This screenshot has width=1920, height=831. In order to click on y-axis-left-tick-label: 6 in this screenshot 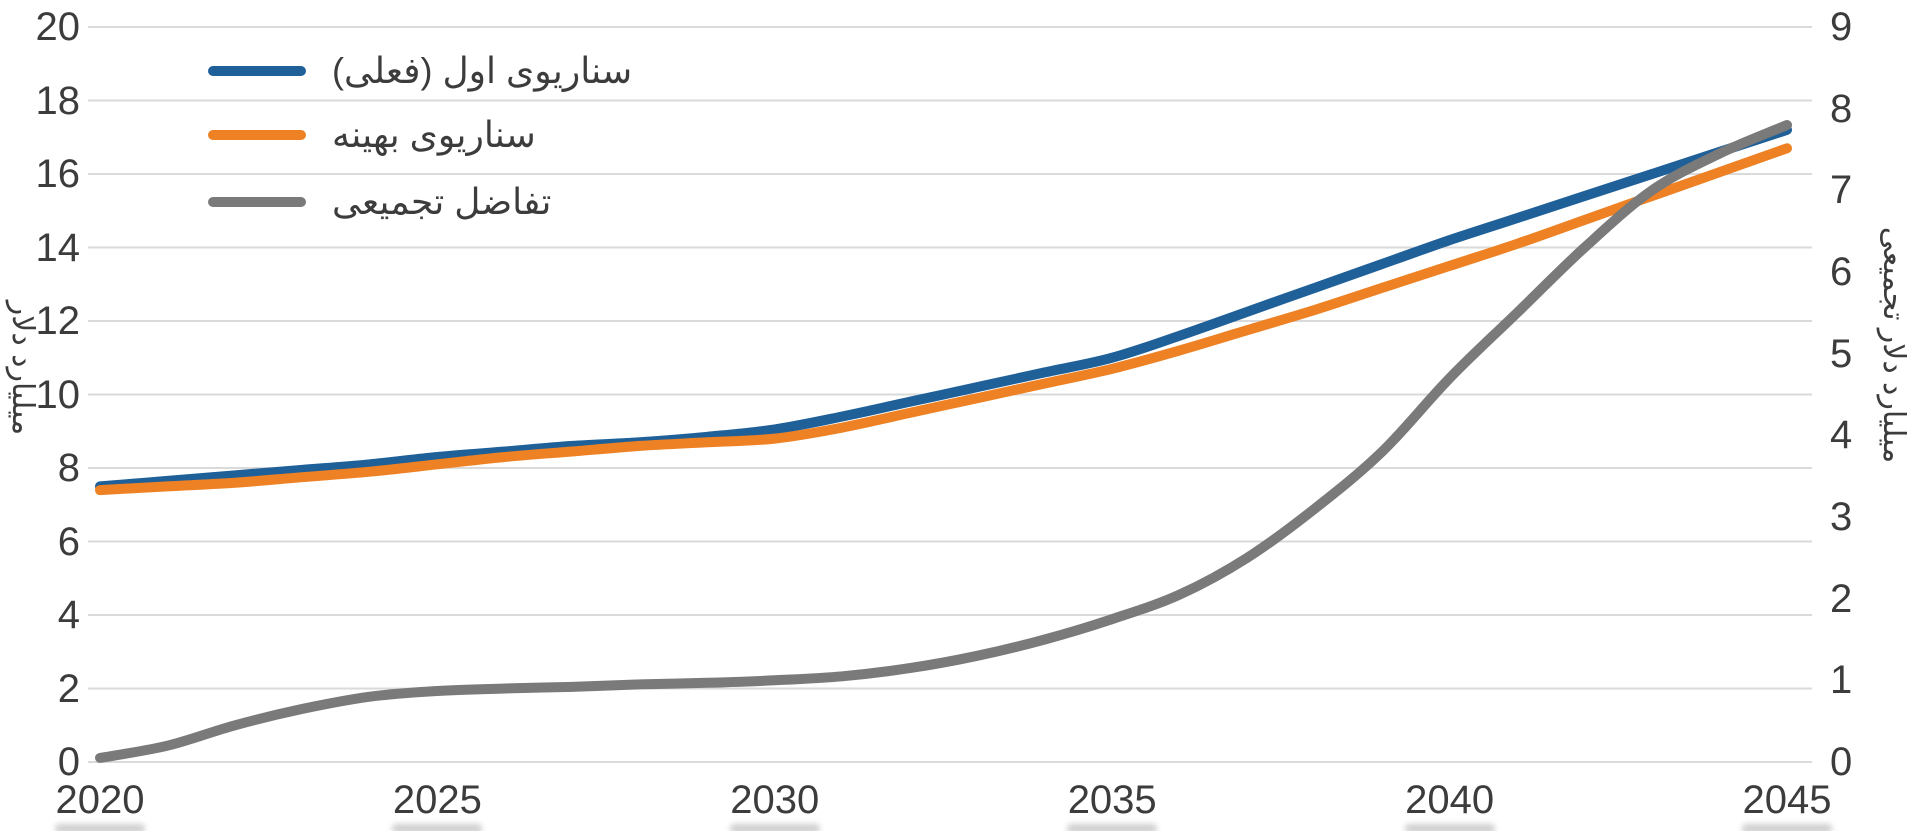, I will do `click(68, 541)`.